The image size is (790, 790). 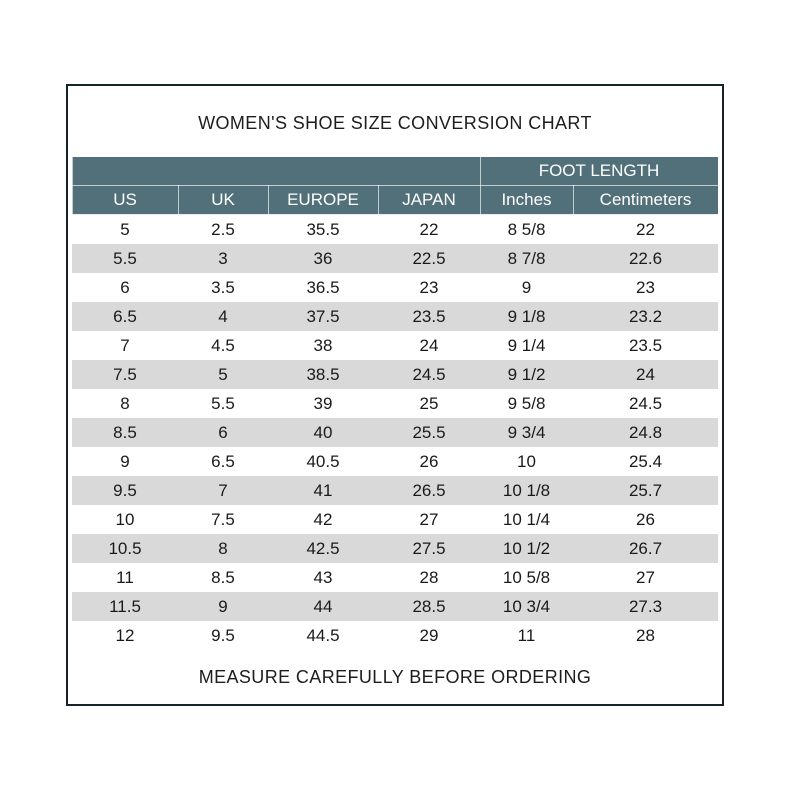 I want to click on table-row: 8 5.5 39 25 9 5/8 24.5, so click(x=395, y=403).